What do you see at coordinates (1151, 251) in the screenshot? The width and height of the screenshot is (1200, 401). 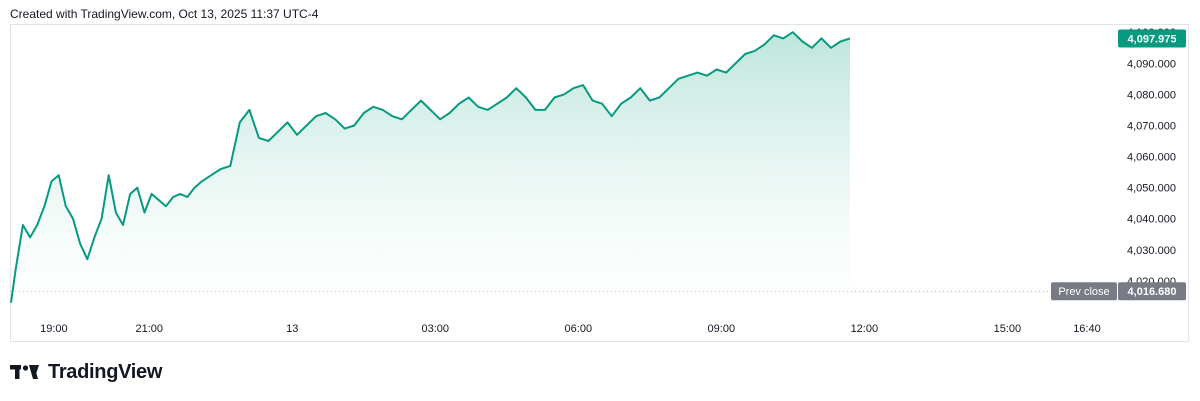 I see `y-tick-label: 4,030.000` at bounding box center [1151, 251].